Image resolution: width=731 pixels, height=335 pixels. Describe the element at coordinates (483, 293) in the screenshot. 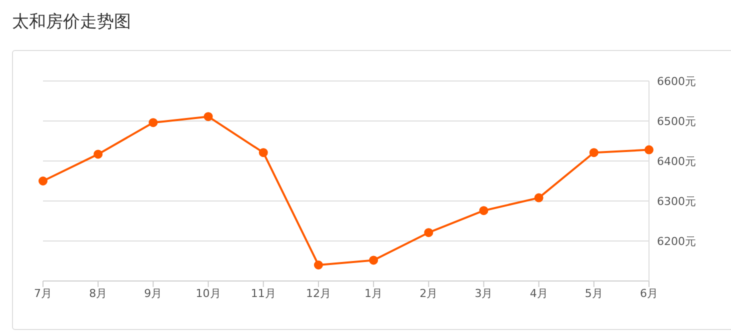

I see `x-tick-label: 3月` at that location.